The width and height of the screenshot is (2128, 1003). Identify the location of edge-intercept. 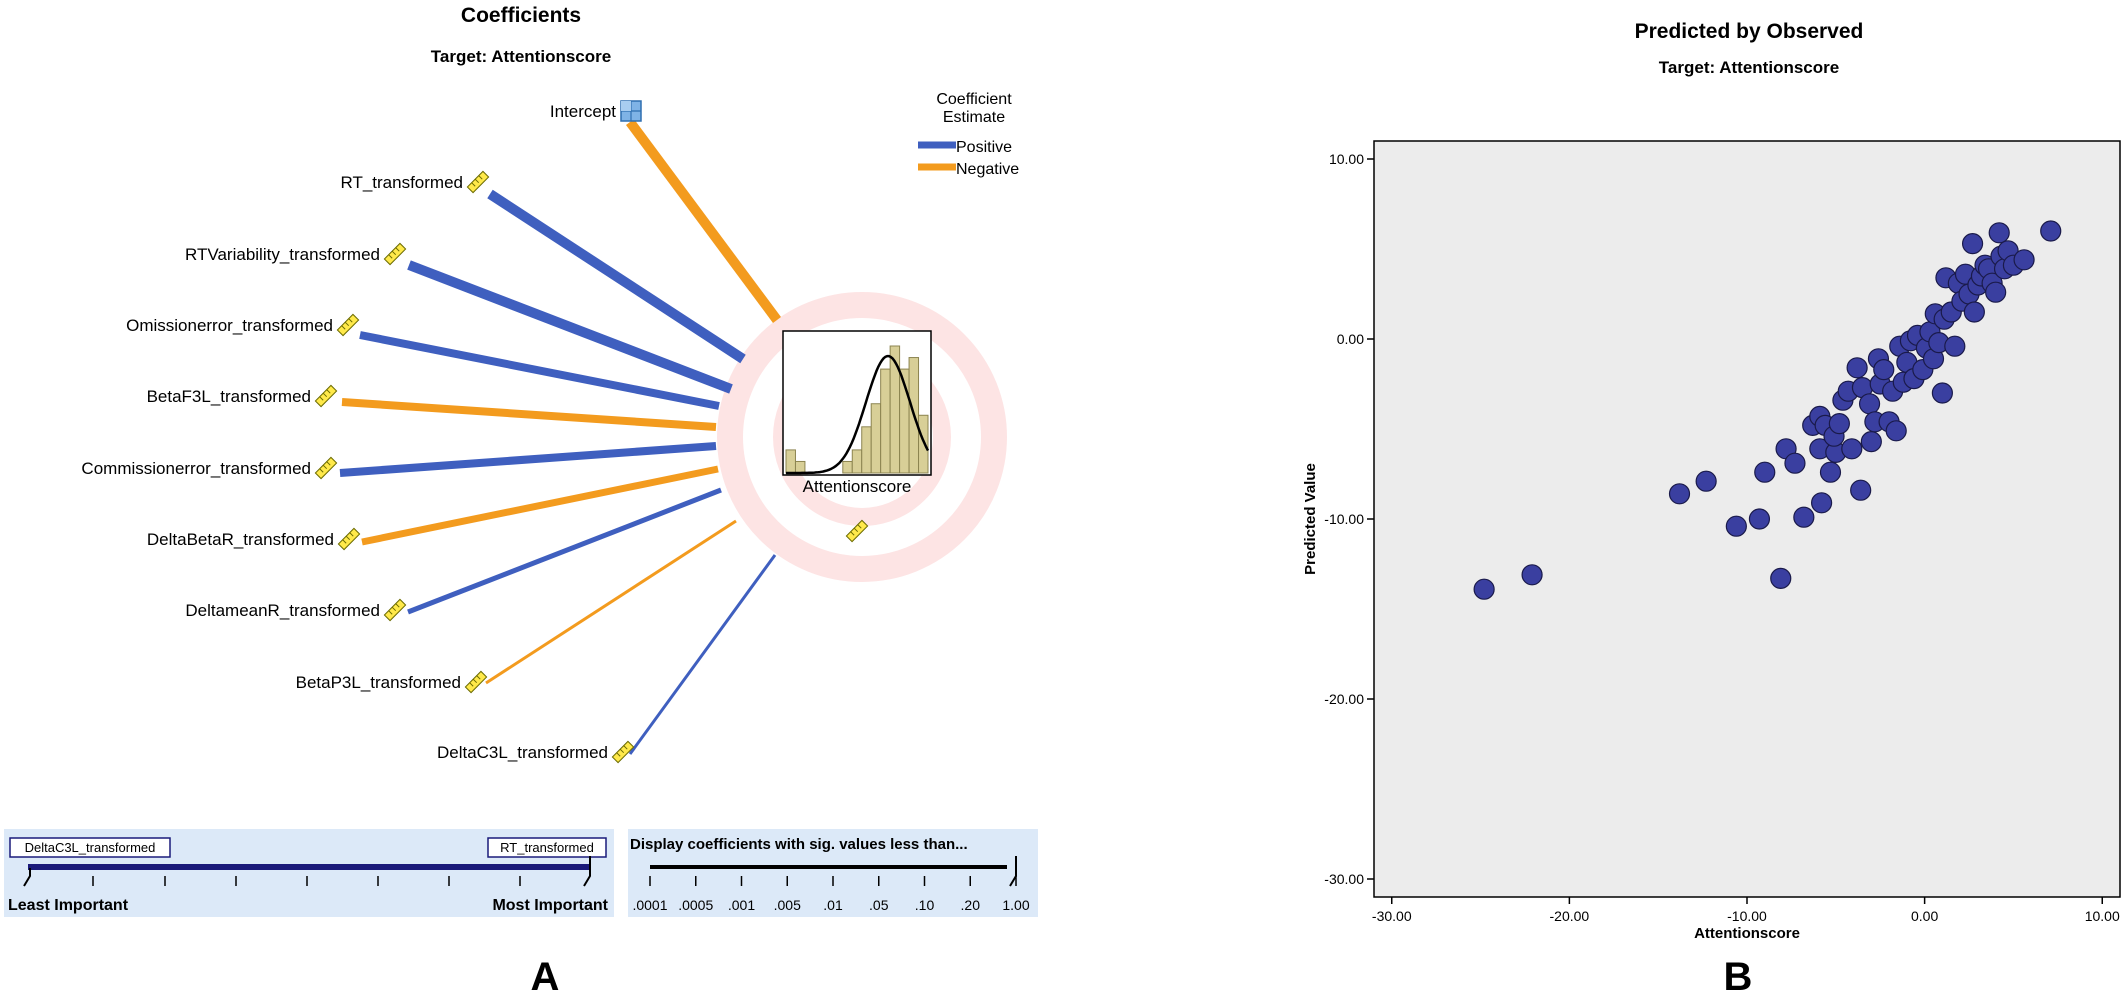
(703, 221).